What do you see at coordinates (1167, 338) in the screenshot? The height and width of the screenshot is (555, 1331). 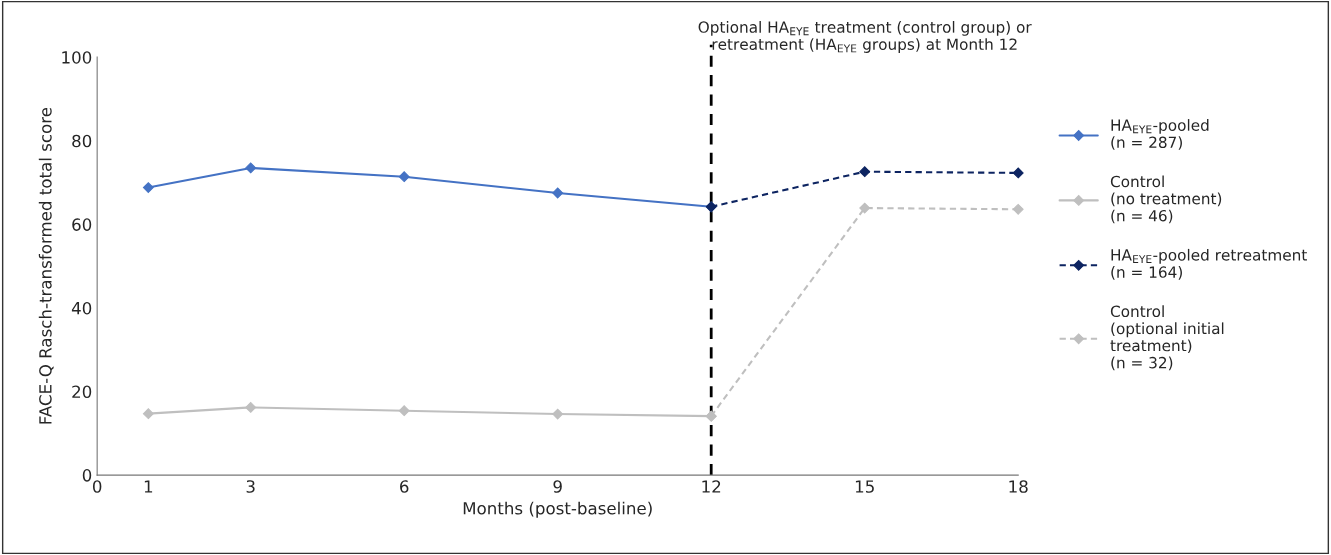 I see `legend-label: Control (optional initial treatment) (n = 32)` at bounding box center [1167, 338].